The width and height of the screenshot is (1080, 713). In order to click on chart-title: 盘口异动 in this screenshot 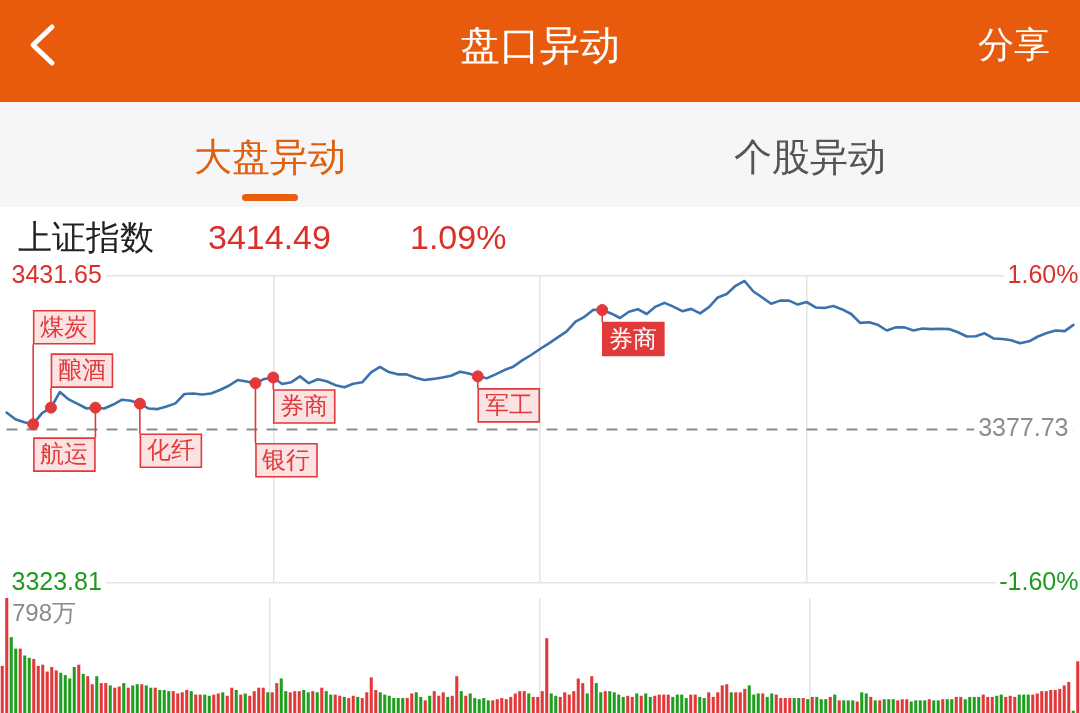, I will do `click(540, 45)`.